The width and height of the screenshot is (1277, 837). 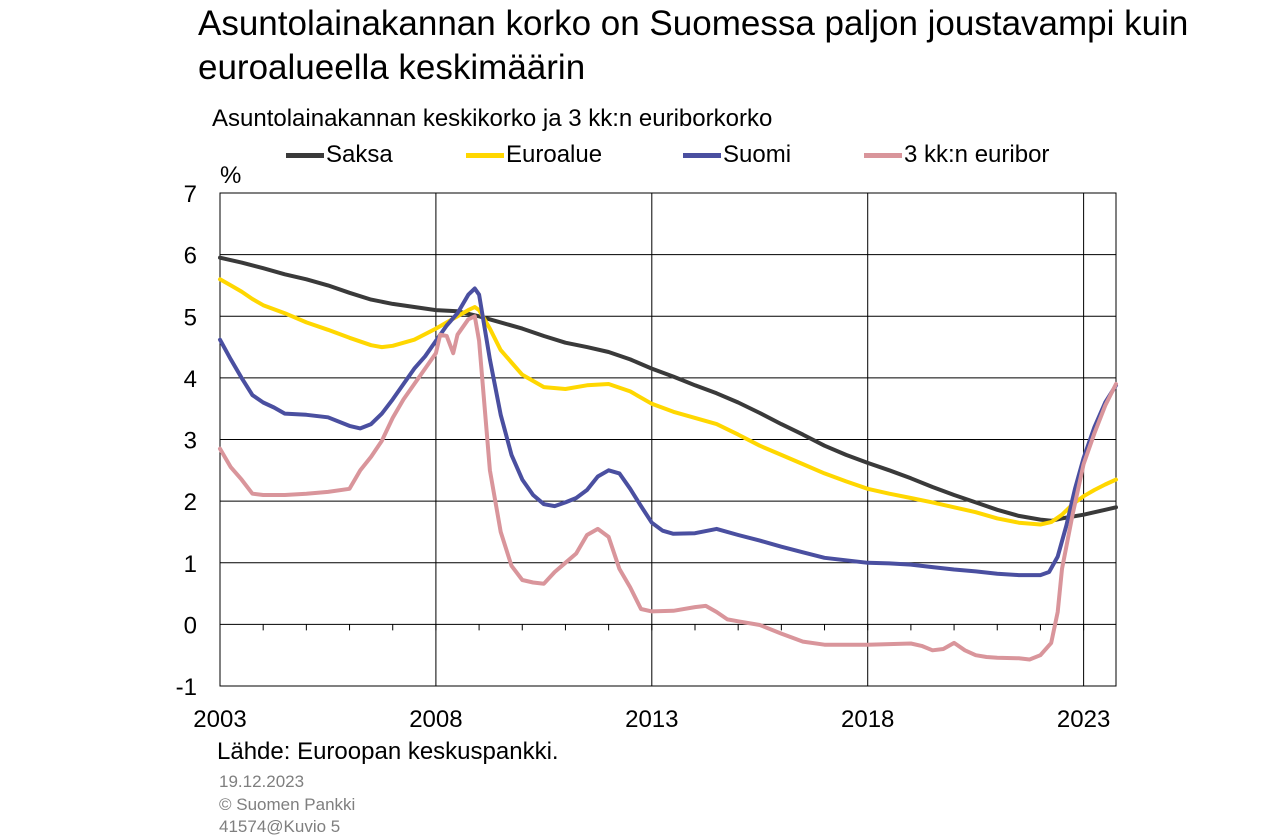 I want to click on legend-item-euribor: 3 kk:n euribor, so click(x=956, y=155).